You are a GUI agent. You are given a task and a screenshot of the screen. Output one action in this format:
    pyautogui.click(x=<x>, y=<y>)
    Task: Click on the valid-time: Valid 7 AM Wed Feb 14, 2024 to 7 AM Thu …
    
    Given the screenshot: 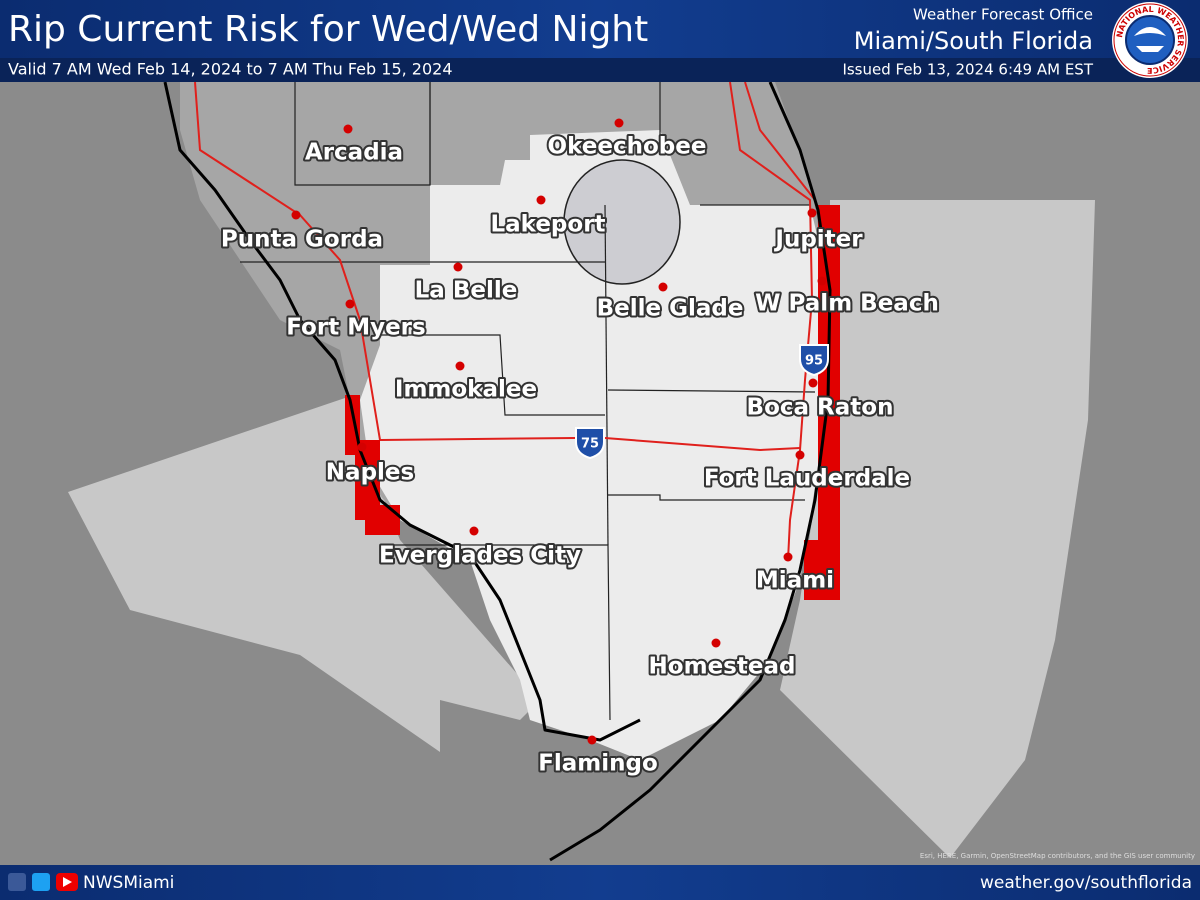 What is the action you would take?
    pyautogui.click(x=230, y=69)
    